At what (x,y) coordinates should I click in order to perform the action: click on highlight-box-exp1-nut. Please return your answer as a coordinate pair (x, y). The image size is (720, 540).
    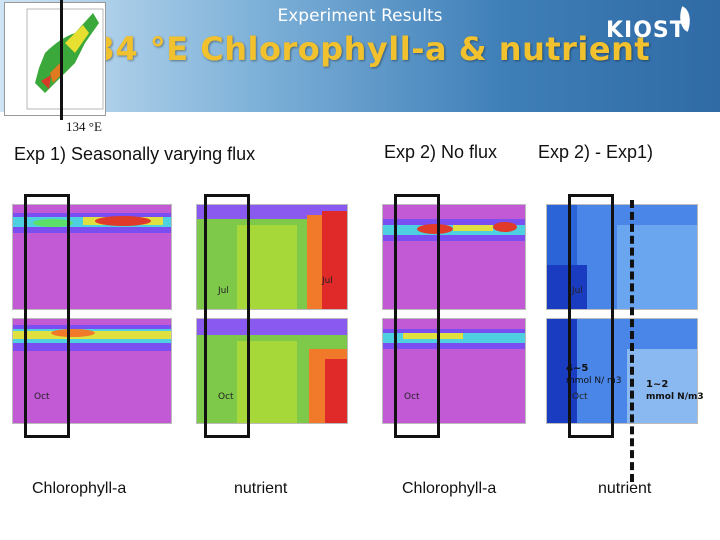
    Looking at the image, I should click on (227, 316).